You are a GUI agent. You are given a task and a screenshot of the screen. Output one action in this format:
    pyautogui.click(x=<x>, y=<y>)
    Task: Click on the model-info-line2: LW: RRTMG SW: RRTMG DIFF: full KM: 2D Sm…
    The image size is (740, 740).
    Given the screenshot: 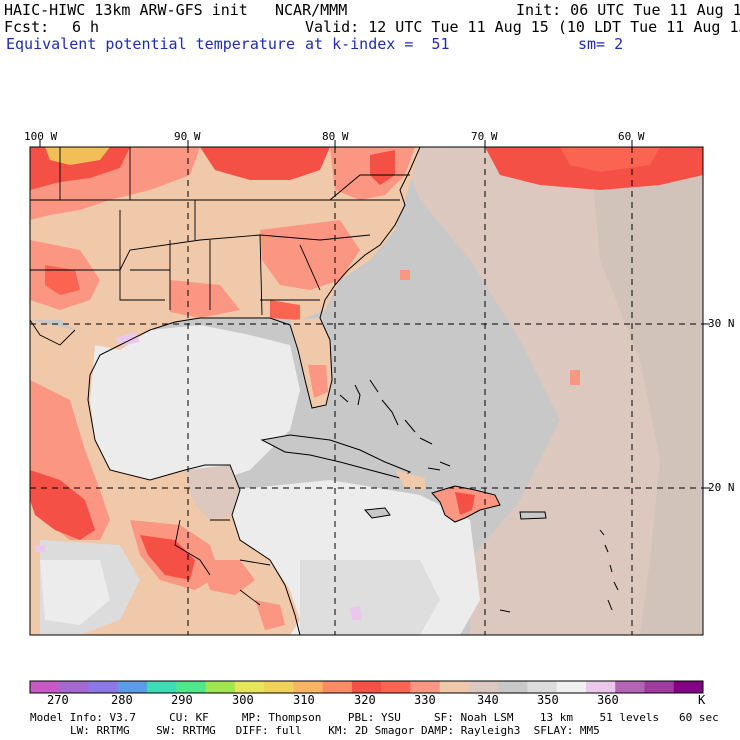 What is the action you would take?
    pyautogui.click(x=335, y=730)
    